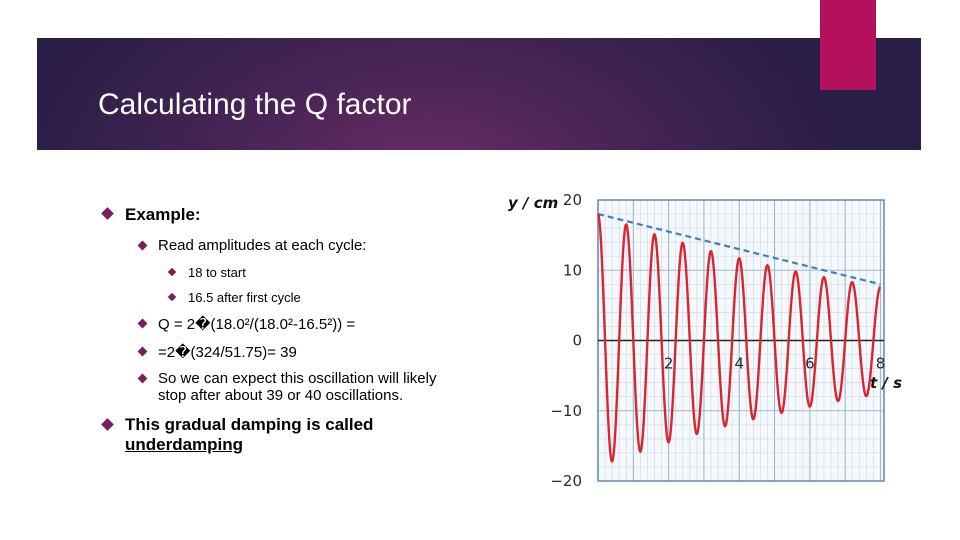  Describe the element at coordinates (281, 395) in the screenshot. I see `bullet-expect-oscillation-line2: stop after about 39 or 40 oscillations.` at that location.